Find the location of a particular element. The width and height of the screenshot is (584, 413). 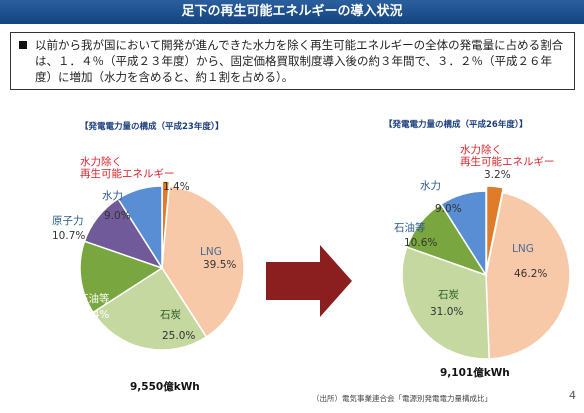

slice-value-1-3: 10.7% is located at coordinates (68, 236).